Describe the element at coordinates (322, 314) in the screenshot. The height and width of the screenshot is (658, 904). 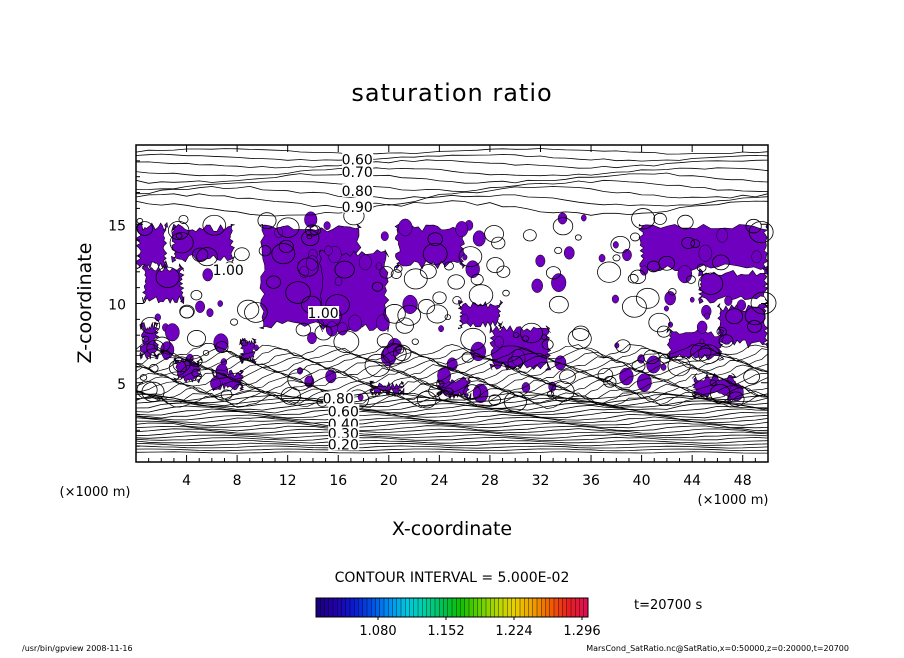
I see `contour-label: 1.00` at that location.